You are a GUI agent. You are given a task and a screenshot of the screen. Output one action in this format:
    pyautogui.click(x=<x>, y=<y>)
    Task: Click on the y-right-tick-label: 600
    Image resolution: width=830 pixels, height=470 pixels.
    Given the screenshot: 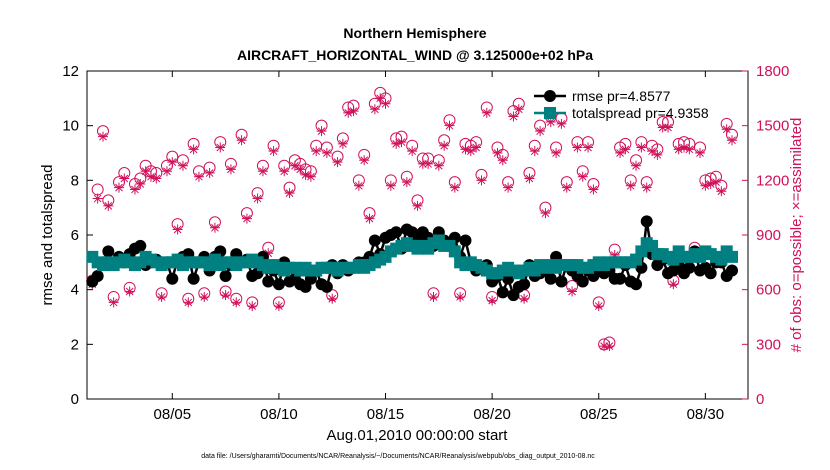 What is the action you would take?
    pyautogui.click(x=768, y=290)
    